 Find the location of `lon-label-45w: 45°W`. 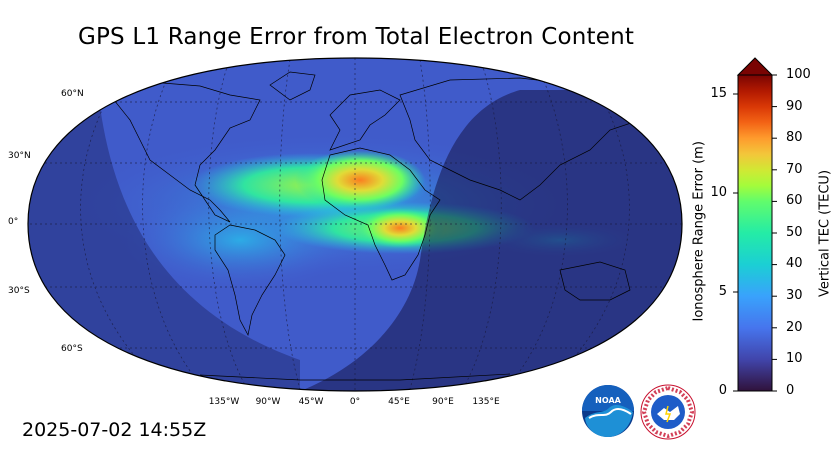

lon-label-45w: 45°W is located at coordinates (311, 402).